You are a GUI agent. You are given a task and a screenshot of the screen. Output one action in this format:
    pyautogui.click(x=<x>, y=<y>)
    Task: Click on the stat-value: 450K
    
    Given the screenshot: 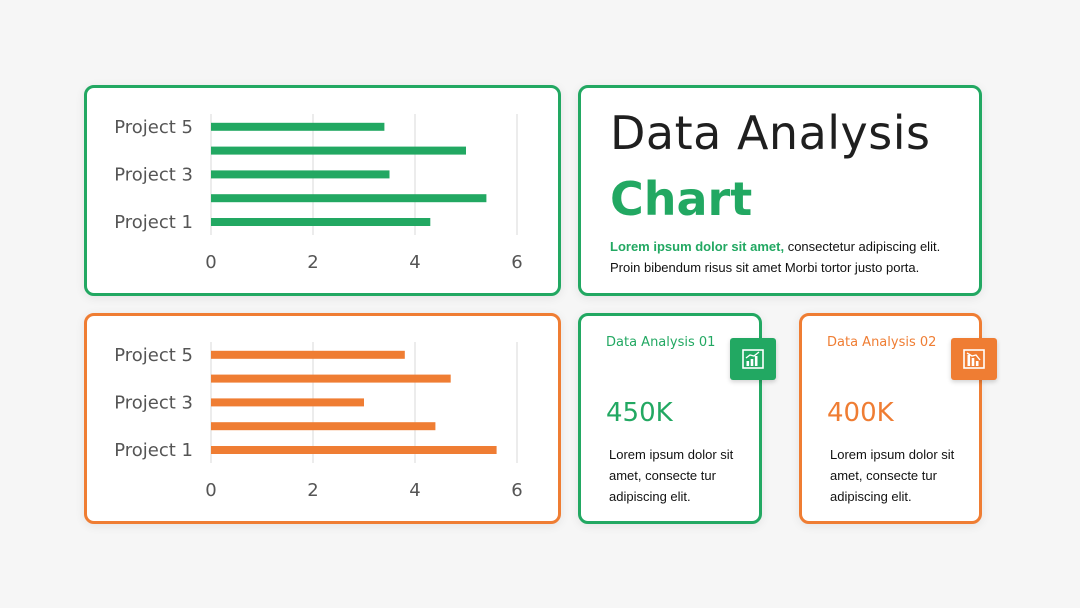 What is the action you would take?
    pyautogui.click(x=639, y=413)
    